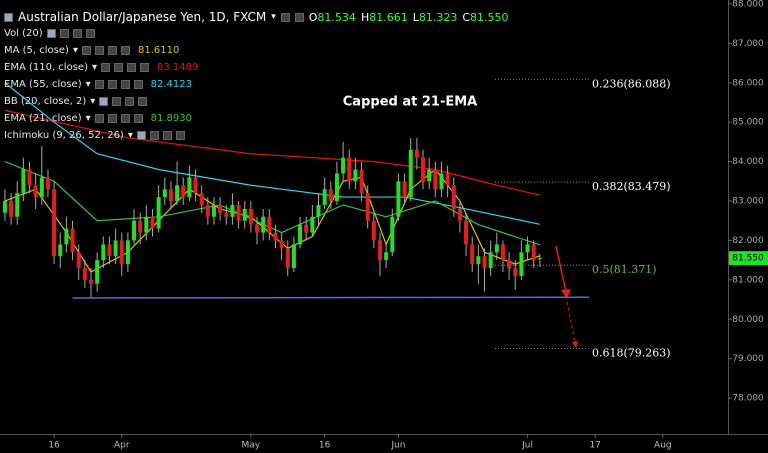 The height and width of the screenshot is (453, 768). I want to click on ohlc-key: C, so click(466, 17).